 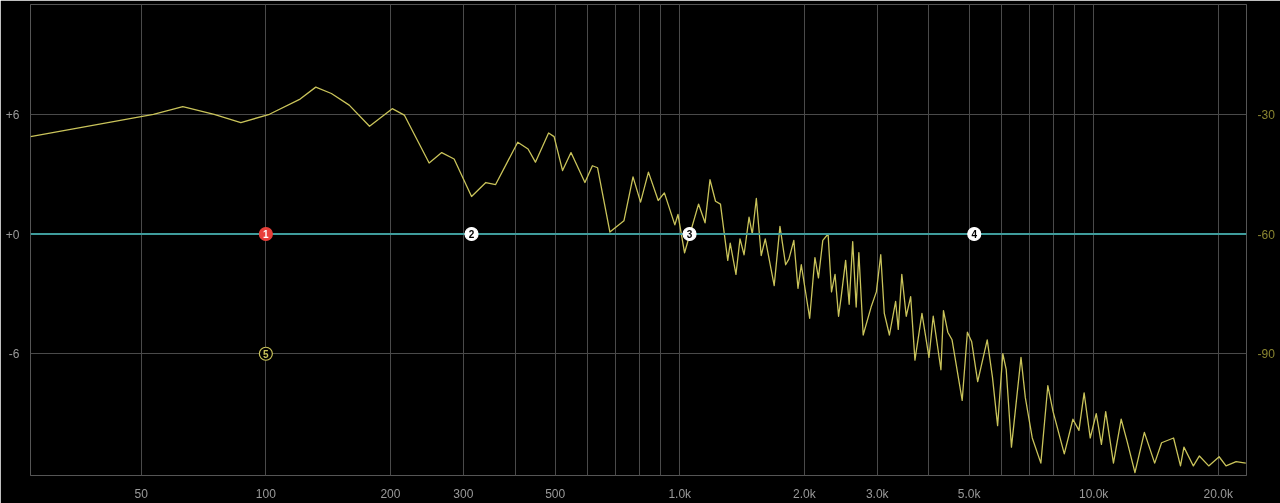 I want to click on y2-tick-label: -60, so click(x=1266, y=234).